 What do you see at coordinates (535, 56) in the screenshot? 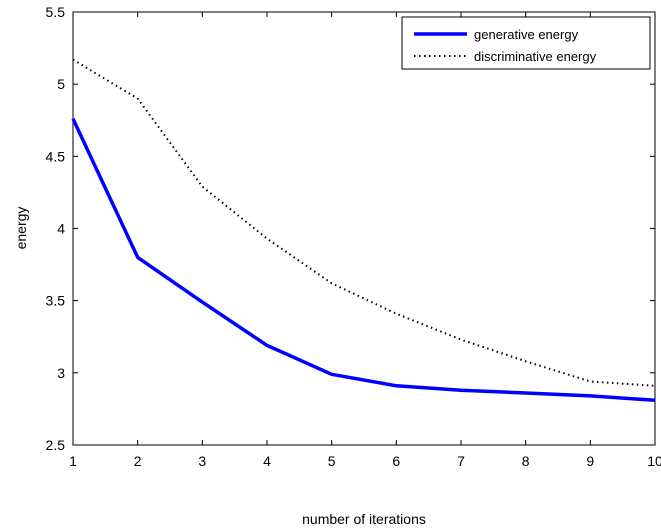
I see `legend-label-discriminative: discriminative energy` at bounding box center [535, 56].